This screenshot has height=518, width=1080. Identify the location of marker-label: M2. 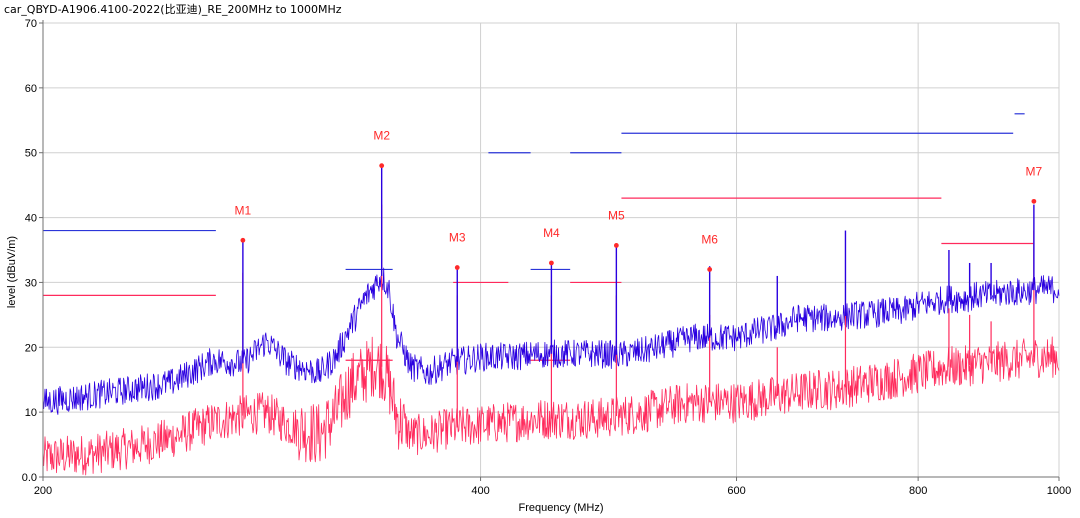
(381, 136).